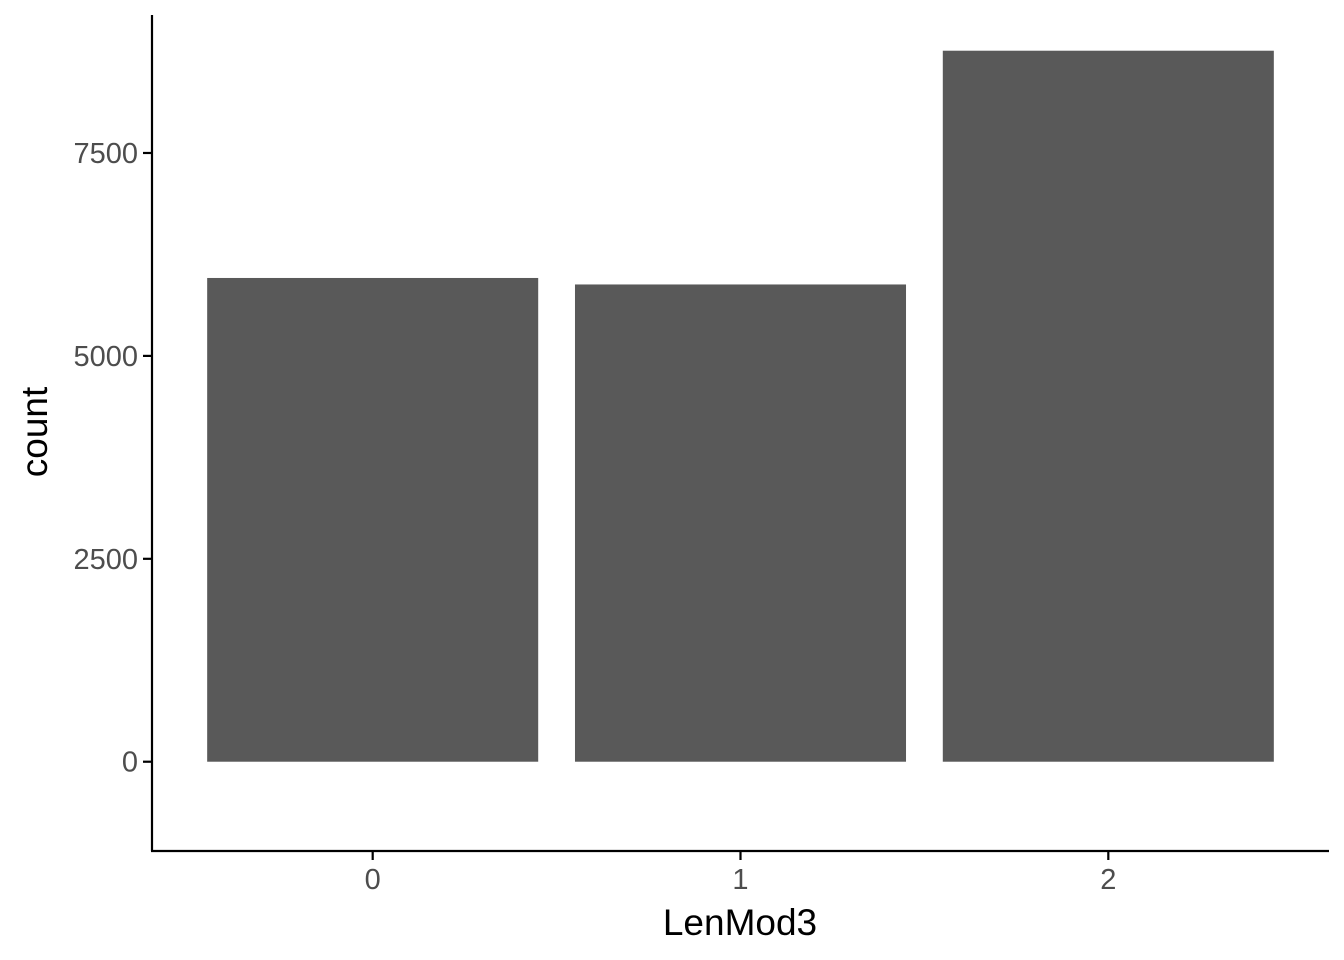  I want to click on y-tick-label: 5000, so click(105, 357).